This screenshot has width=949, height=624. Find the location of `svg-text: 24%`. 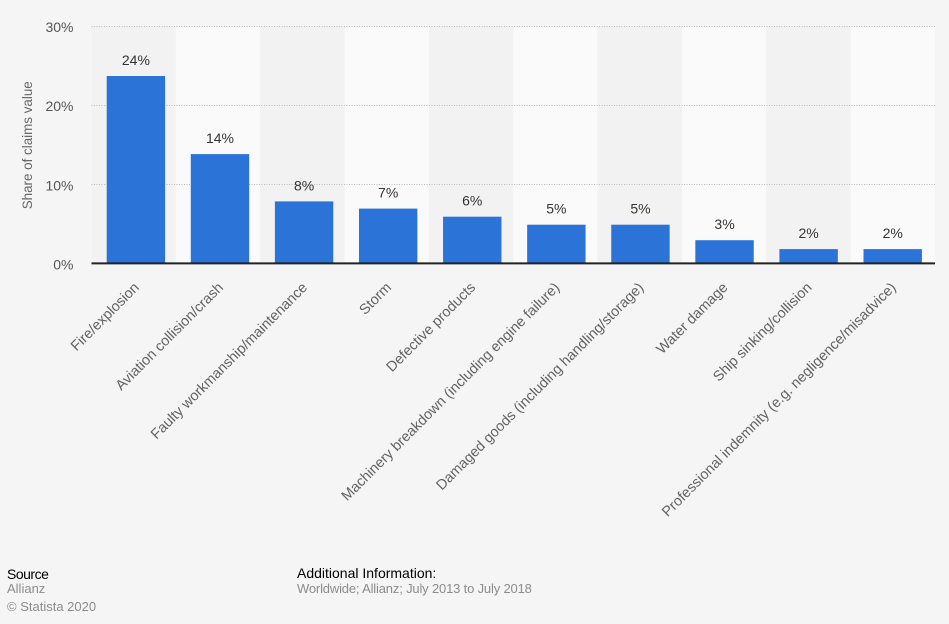

svg-text: 24% is located at coordinates (136, 60).